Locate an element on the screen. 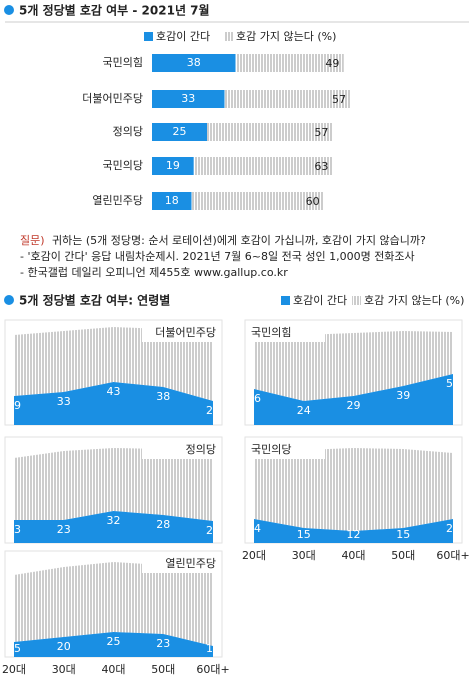 Image resolution: width=474 pixels, height=682 pixels. category-label: 국민의힘 is located at coordinates (123, 62).